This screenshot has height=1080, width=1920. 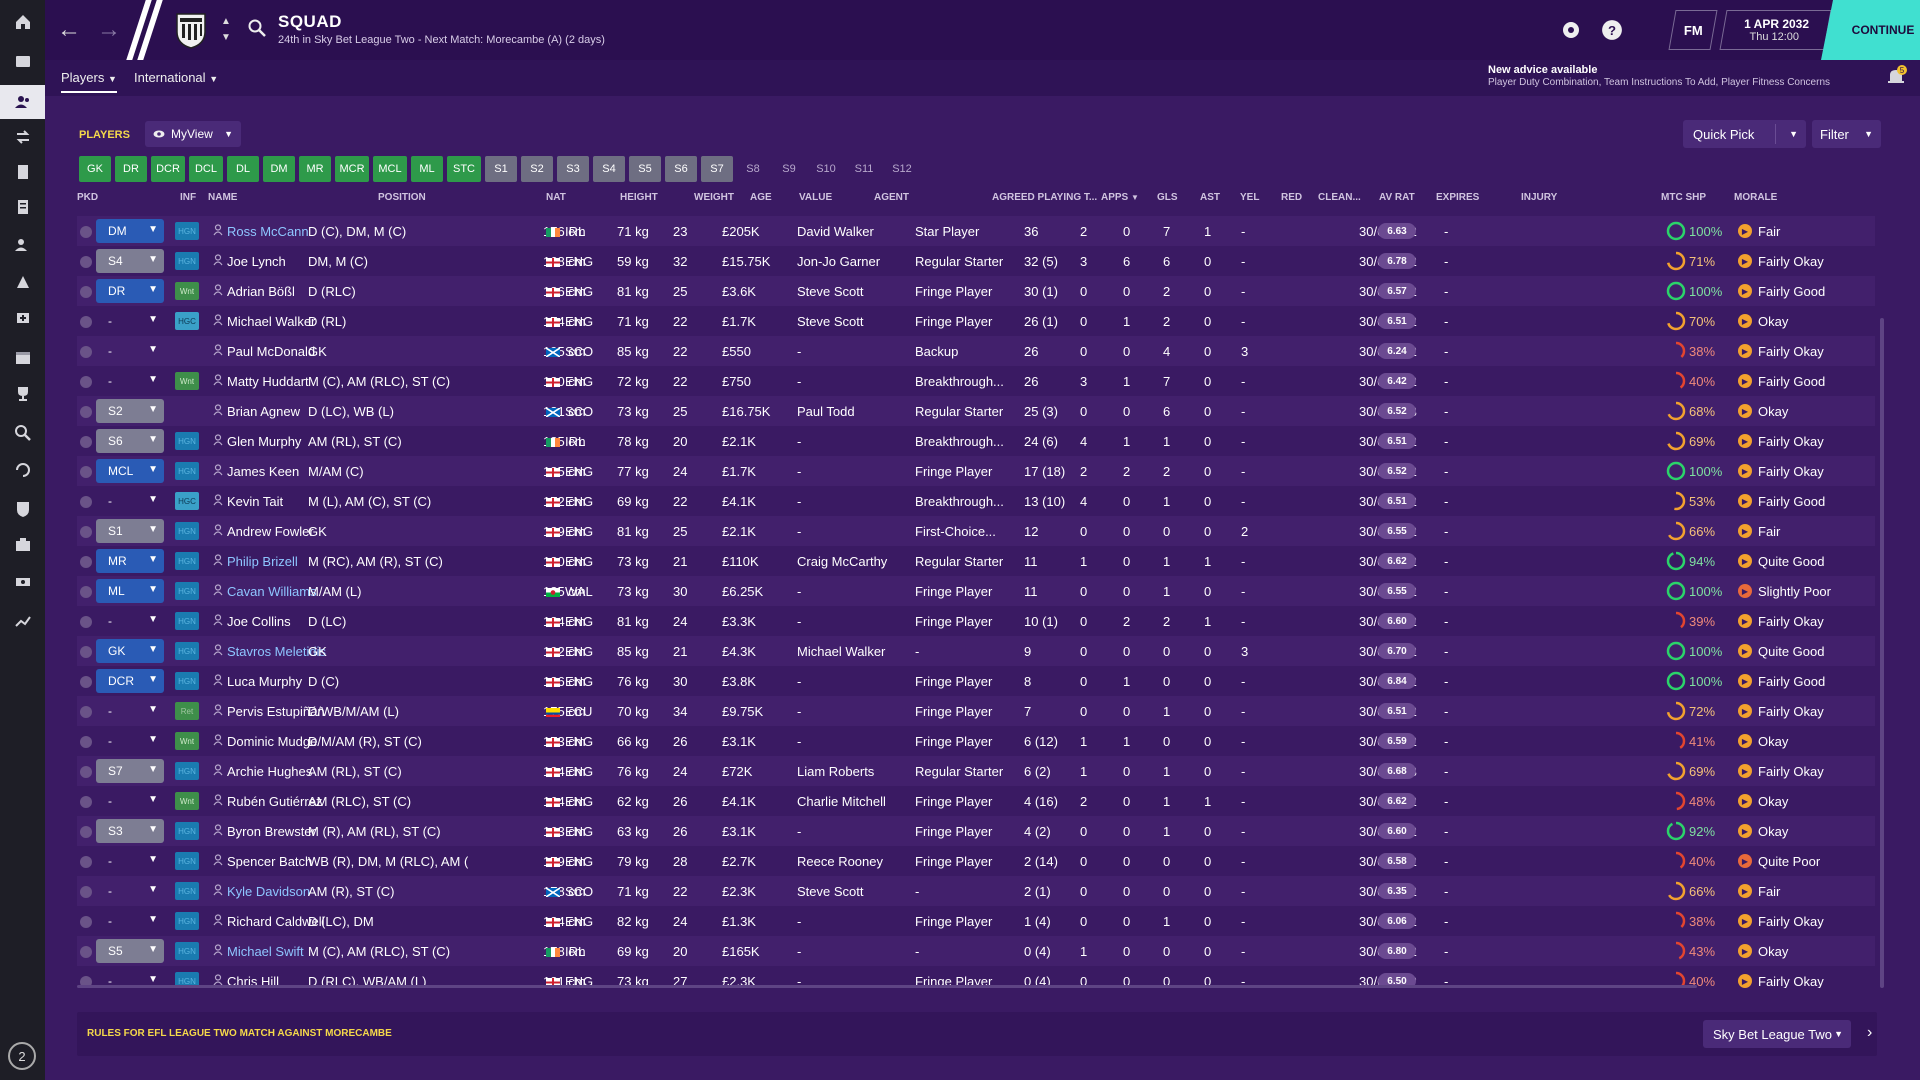 I want to click on tab-players: Players ▼, so click(x=89, y=81).